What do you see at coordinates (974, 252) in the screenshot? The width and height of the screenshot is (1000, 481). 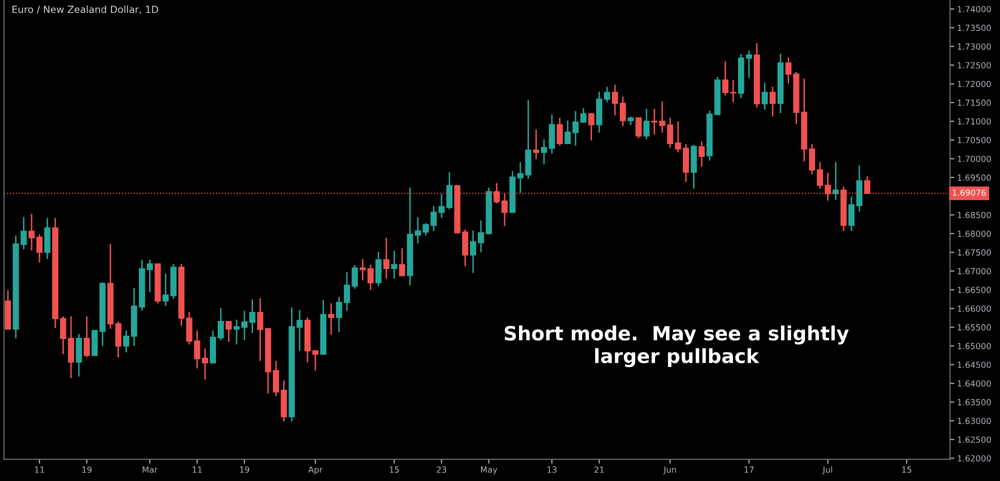 I see `y-tick-label: 1.67500` at bounding box center [974, 252].